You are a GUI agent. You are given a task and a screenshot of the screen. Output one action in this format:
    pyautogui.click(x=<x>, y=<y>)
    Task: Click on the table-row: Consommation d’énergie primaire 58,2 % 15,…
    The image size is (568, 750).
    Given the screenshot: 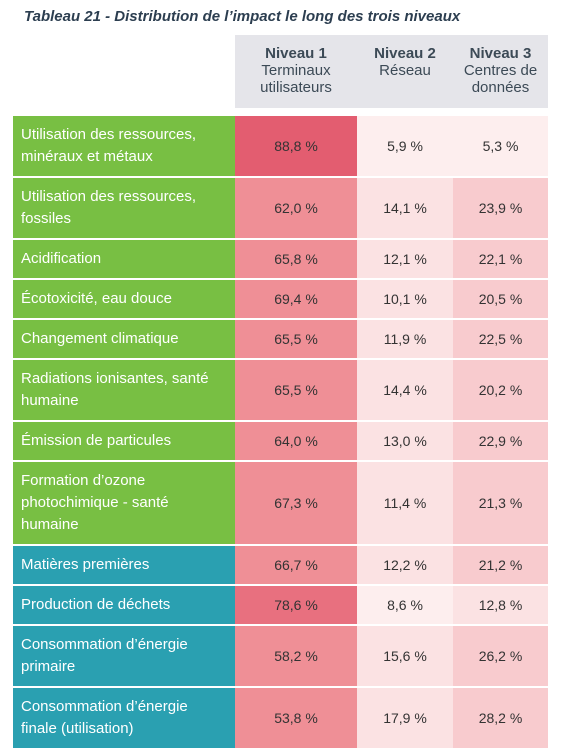 What is the action you would take?
    pyautogui.click(x=280, y=656)
    